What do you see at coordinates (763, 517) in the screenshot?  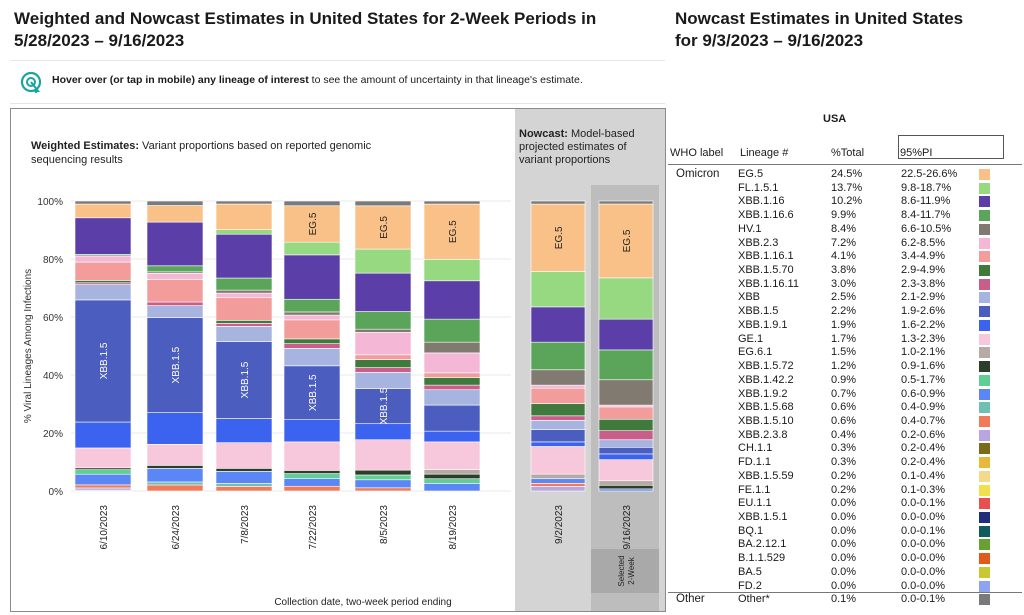 I see `row-lineage: XBB.1.5.1` at bounding box center [763, 517].